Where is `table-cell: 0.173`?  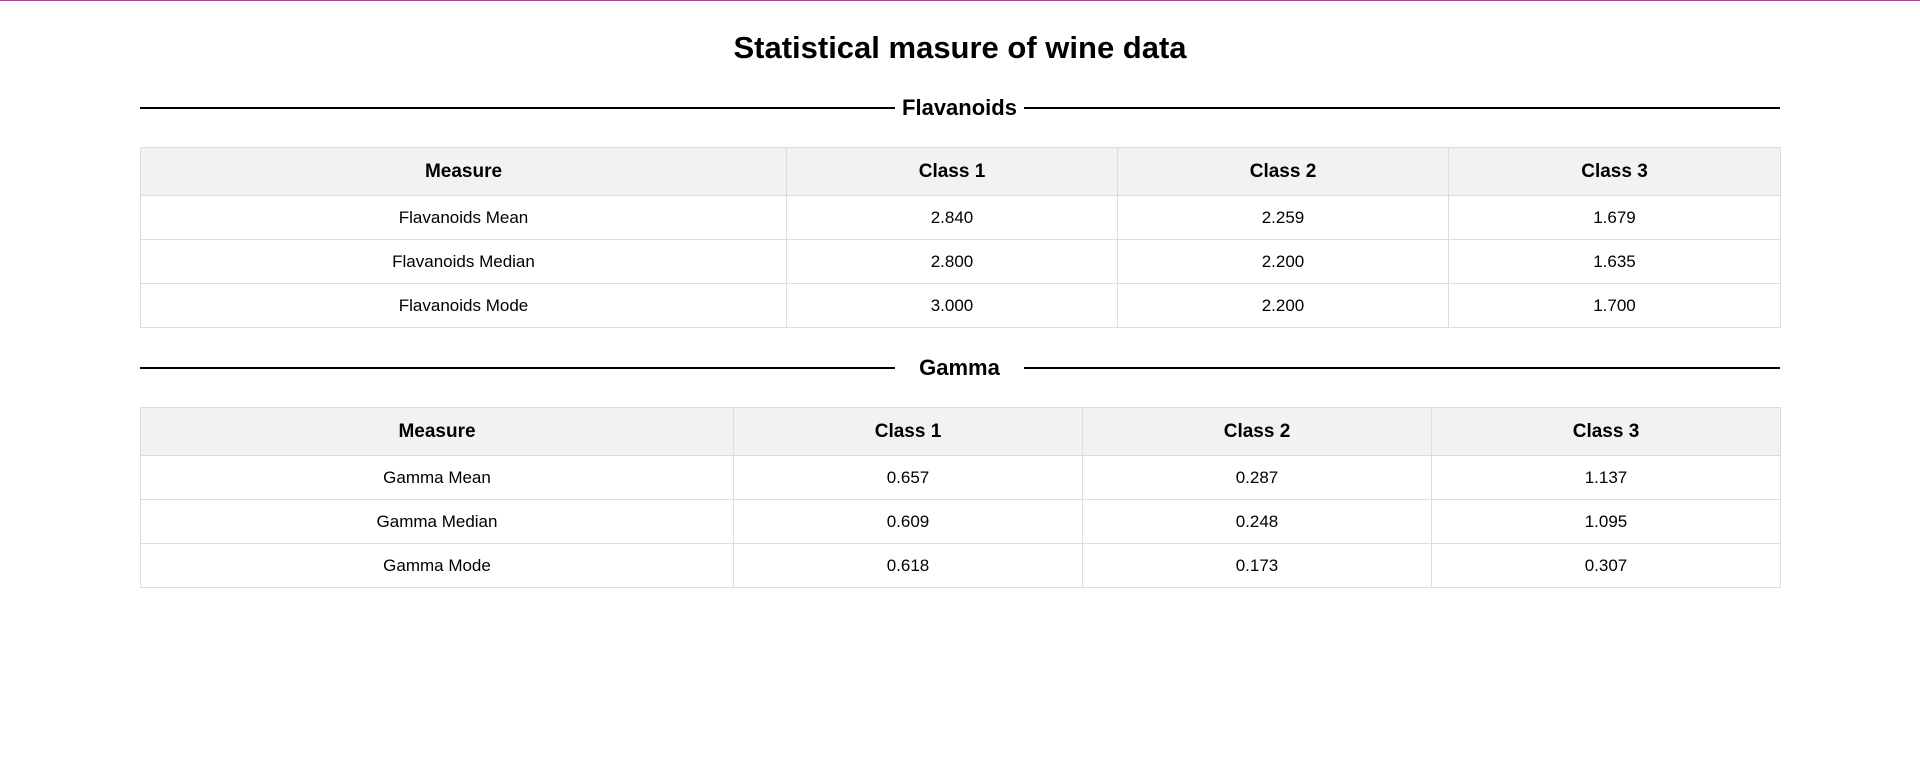 table-cell: 0.173 is located at coordinates (1257, 565).